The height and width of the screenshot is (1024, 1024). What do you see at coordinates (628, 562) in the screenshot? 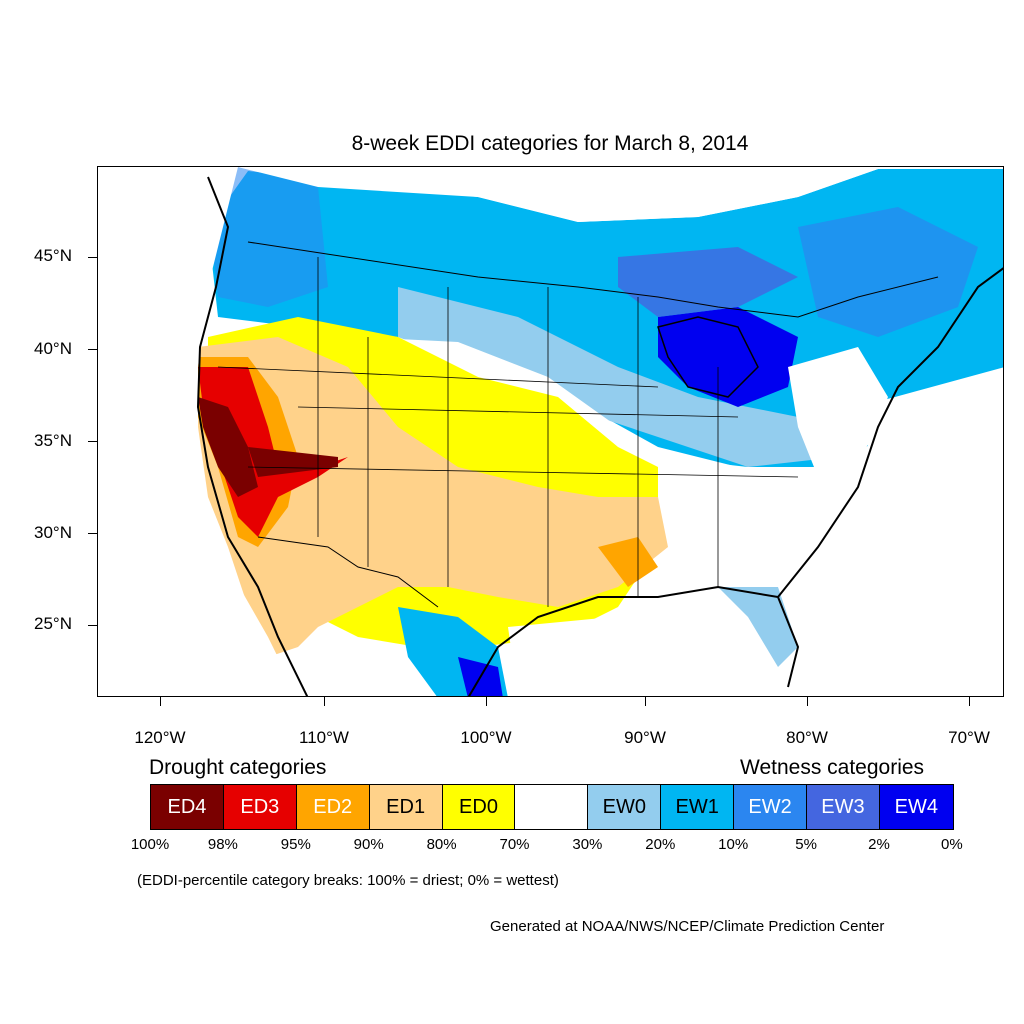
I see `ed2-region-east` at bounding box center [628, 562].